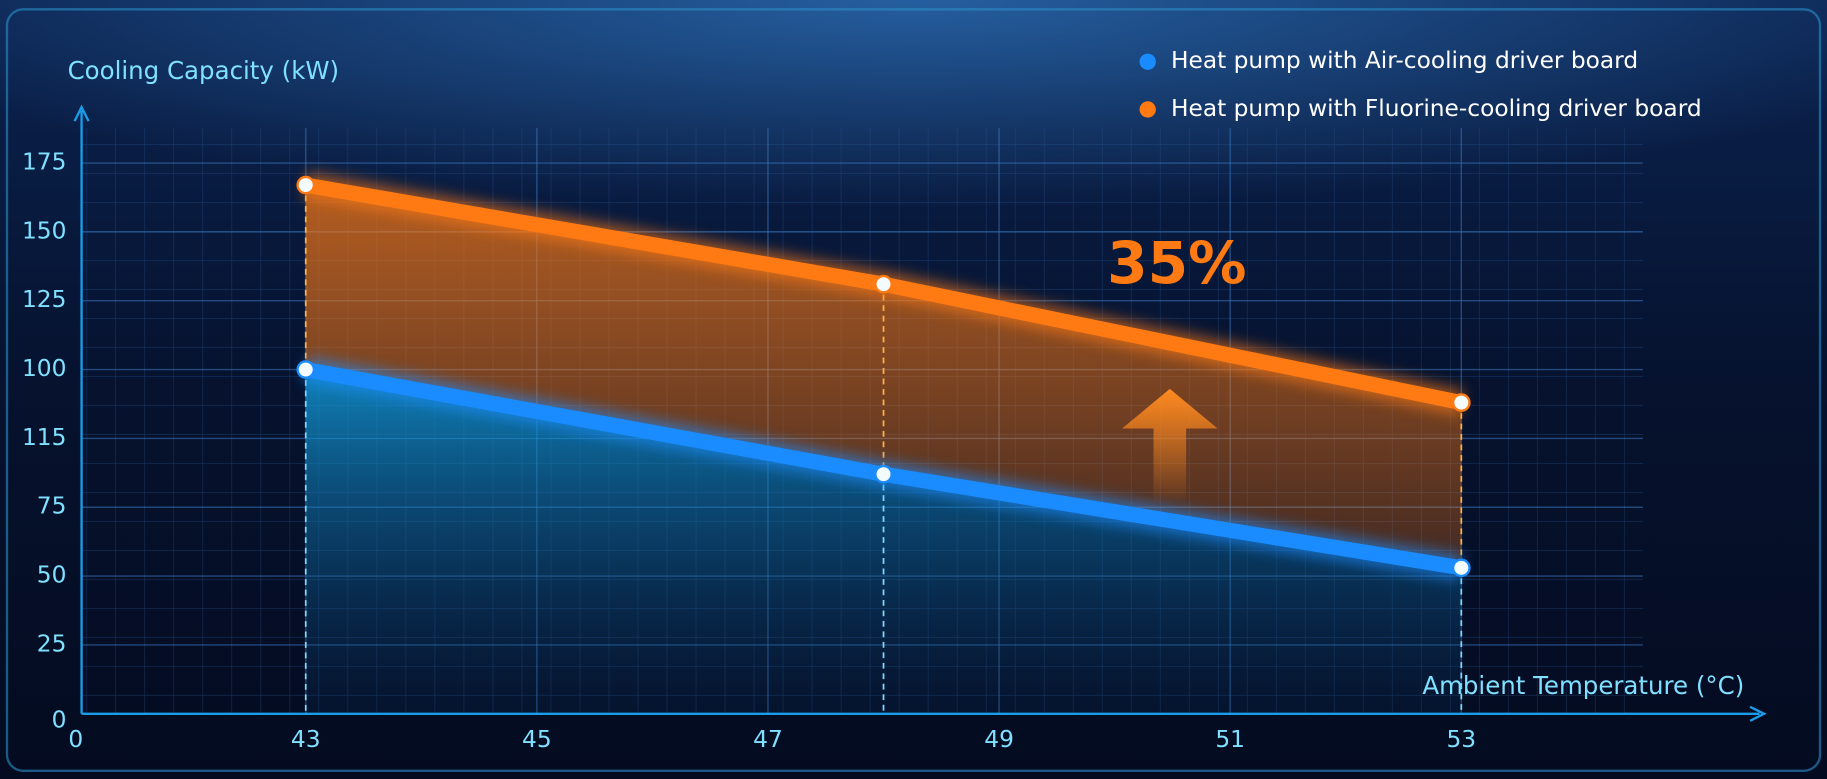 The image size is (1827, 779). What do you see at coordinates (204, 70) in the screenshot?
I see `y-axis-title: Cooling Capacity (kW)` at bounding box center [204, 70].